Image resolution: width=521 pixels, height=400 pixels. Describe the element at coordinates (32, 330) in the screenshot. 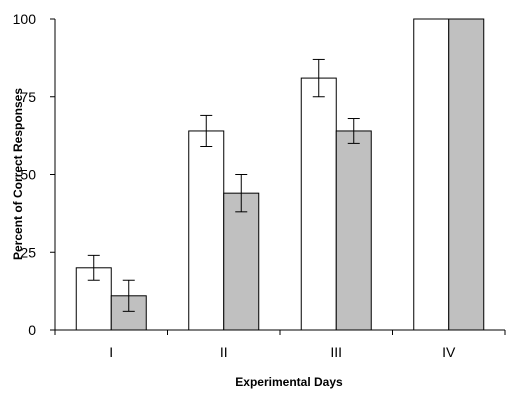

I see `y-tick-label: 0` at that location.